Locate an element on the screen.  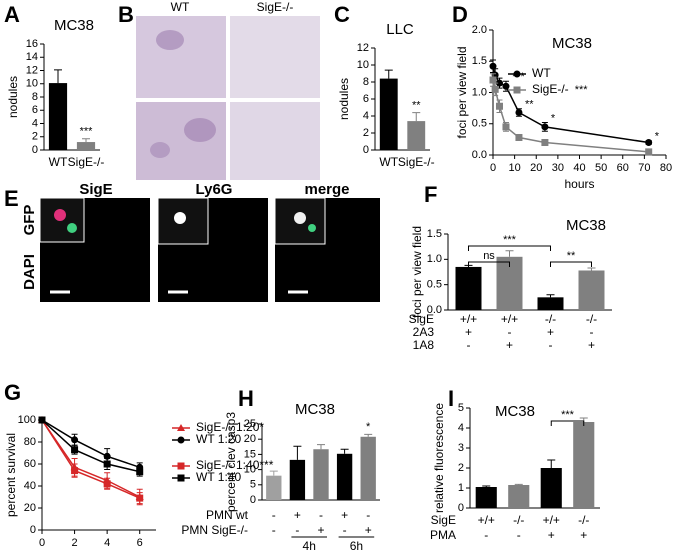
row-label: SigE is located at coordinates (443, 520).